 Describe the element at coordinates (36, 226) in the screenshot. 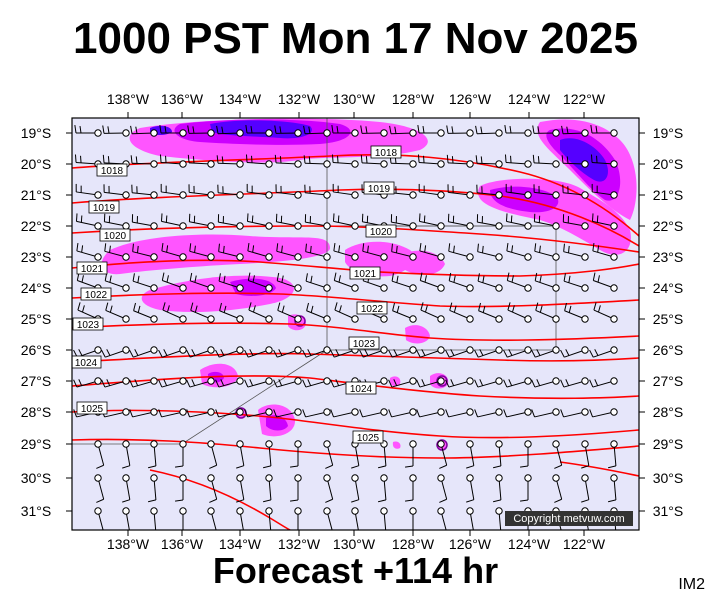

I see `lat-label: 22°S` at that location.